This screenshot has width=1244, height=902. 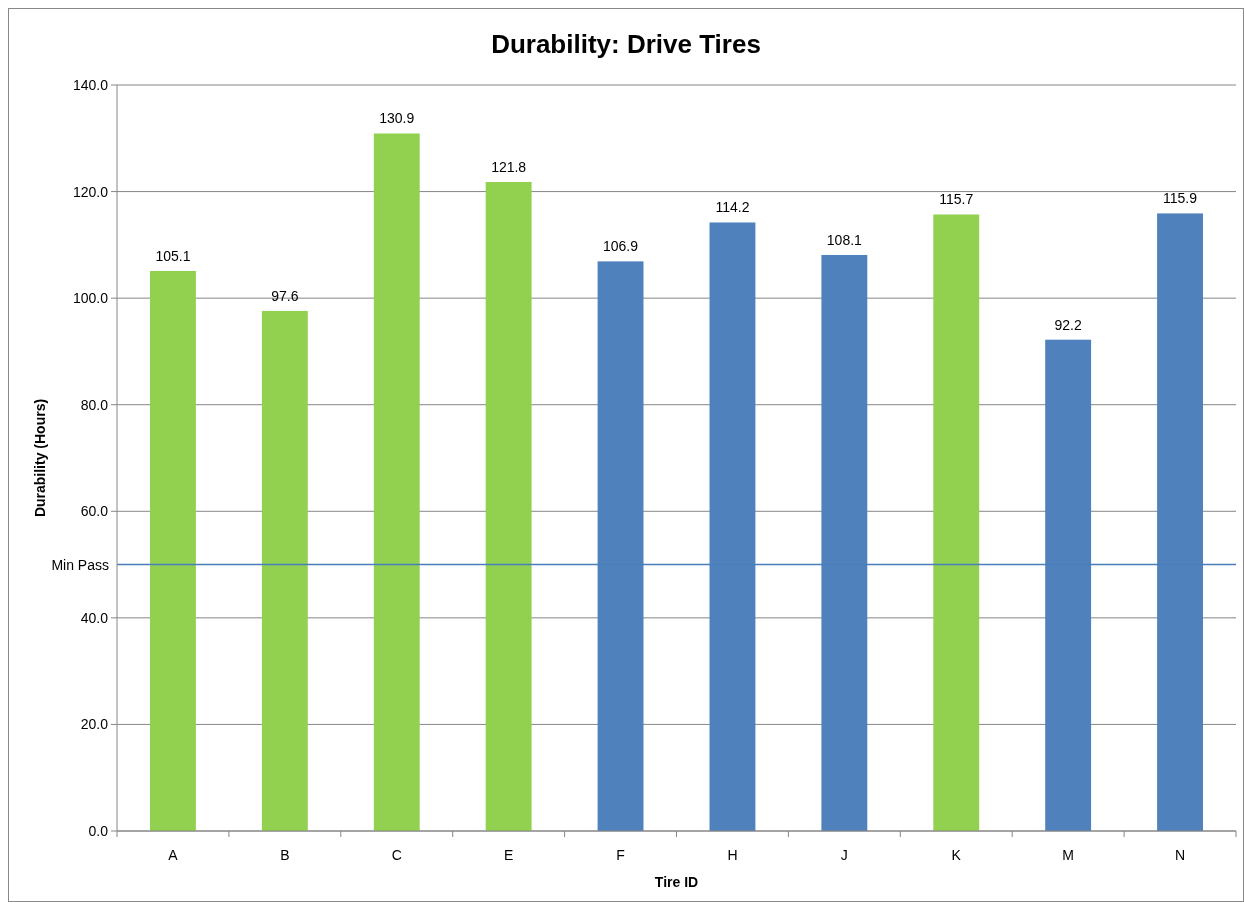 I want to click on y-tick-label: 20.0, so click(x=94, y=724).